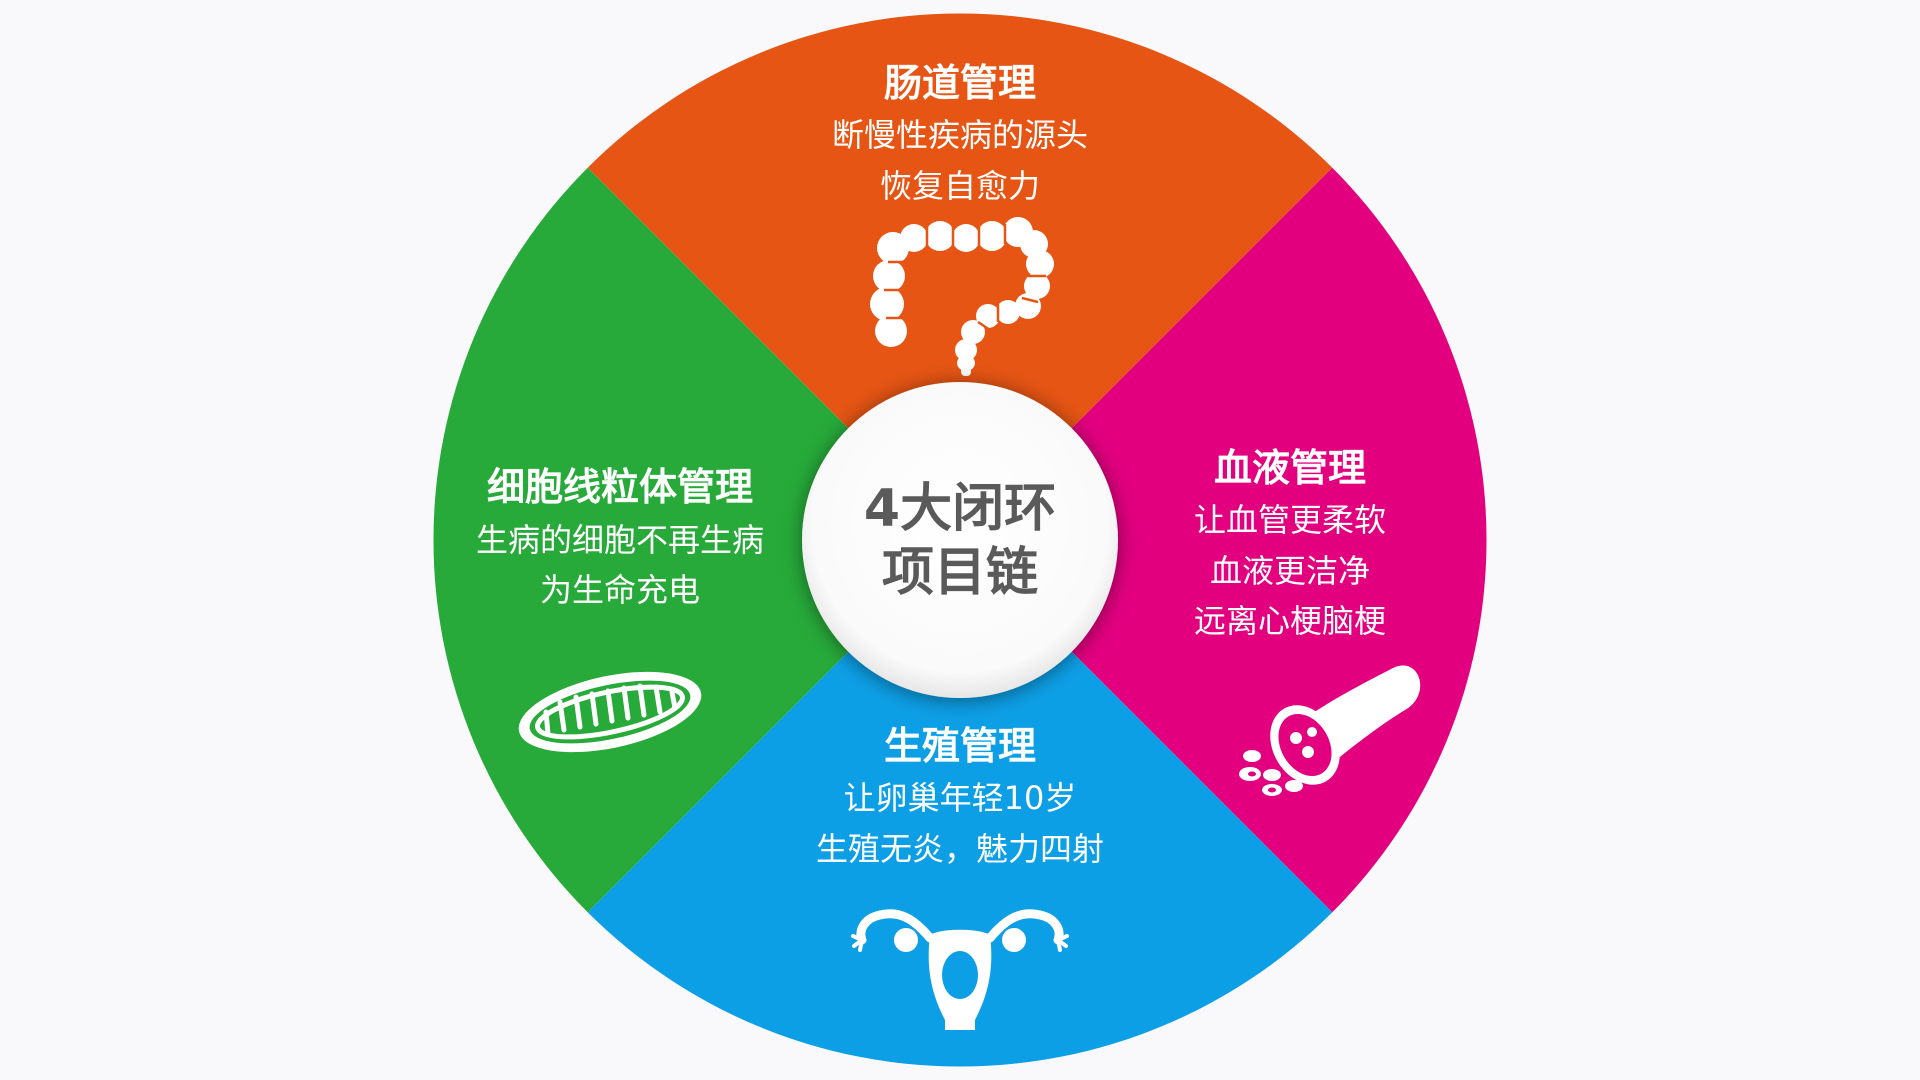  What do you see at coordinates (960, 573) in the screenshot?
I see `center-title-line-2: 项目链` at bounding box center [960, 573].